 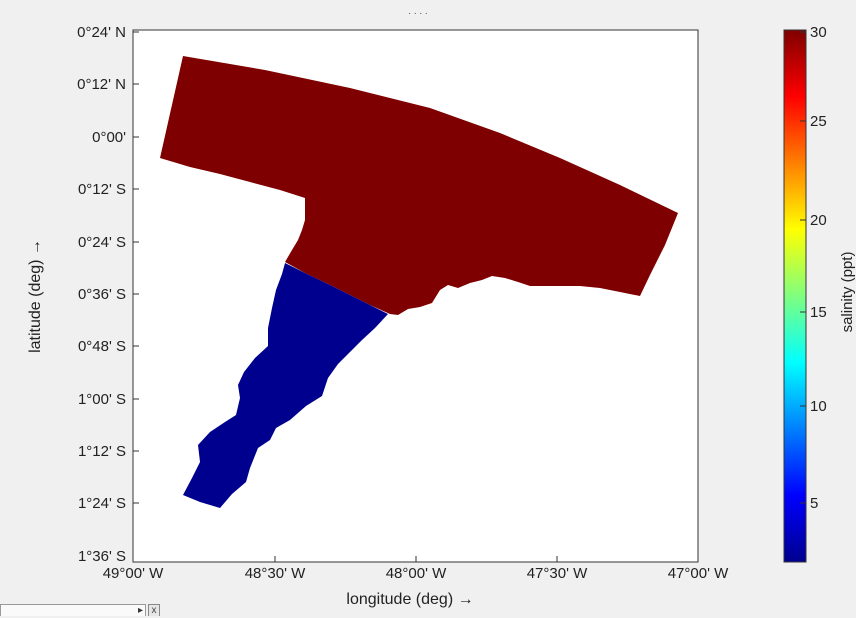 What do you see at coordinates (140, 610) in the screenshot?
I see `chevron-right-icon: ▸` at bounding box center [140, 610].